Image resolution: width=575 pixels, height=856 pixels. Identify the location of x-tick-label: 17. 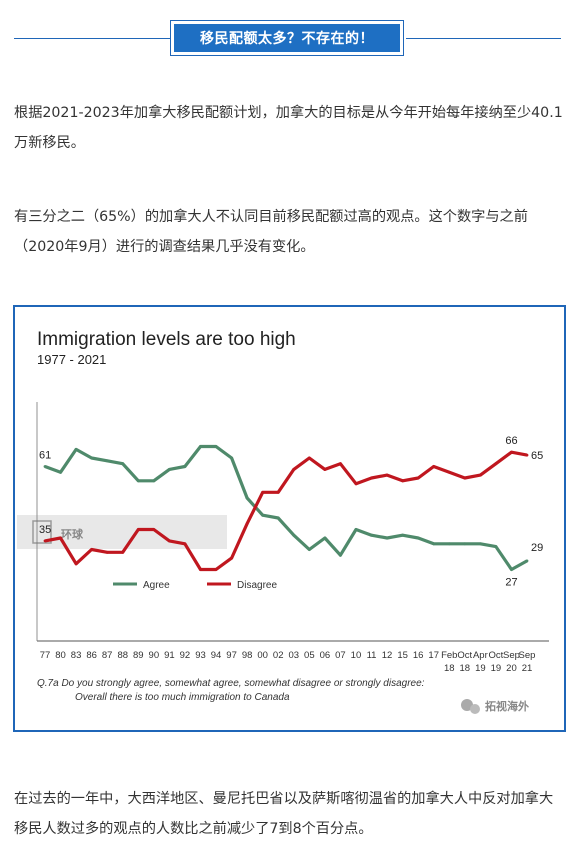
(433, 655).